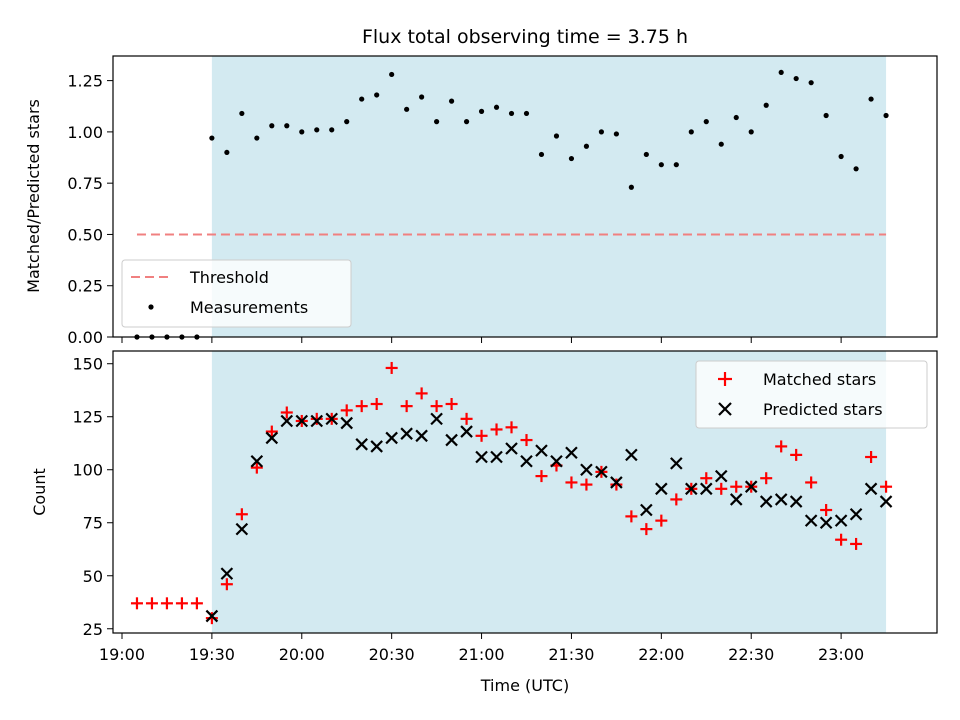  Describe the element at coordinates (151, 307) in the screenshot. I see `legend-measurement-swatch` at that location.